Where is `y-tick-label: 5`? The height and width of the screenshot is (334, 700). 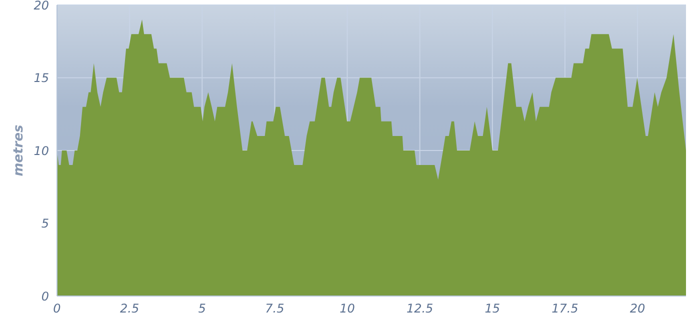 y-tick-label: 5 is located at coordinates (45, 223).